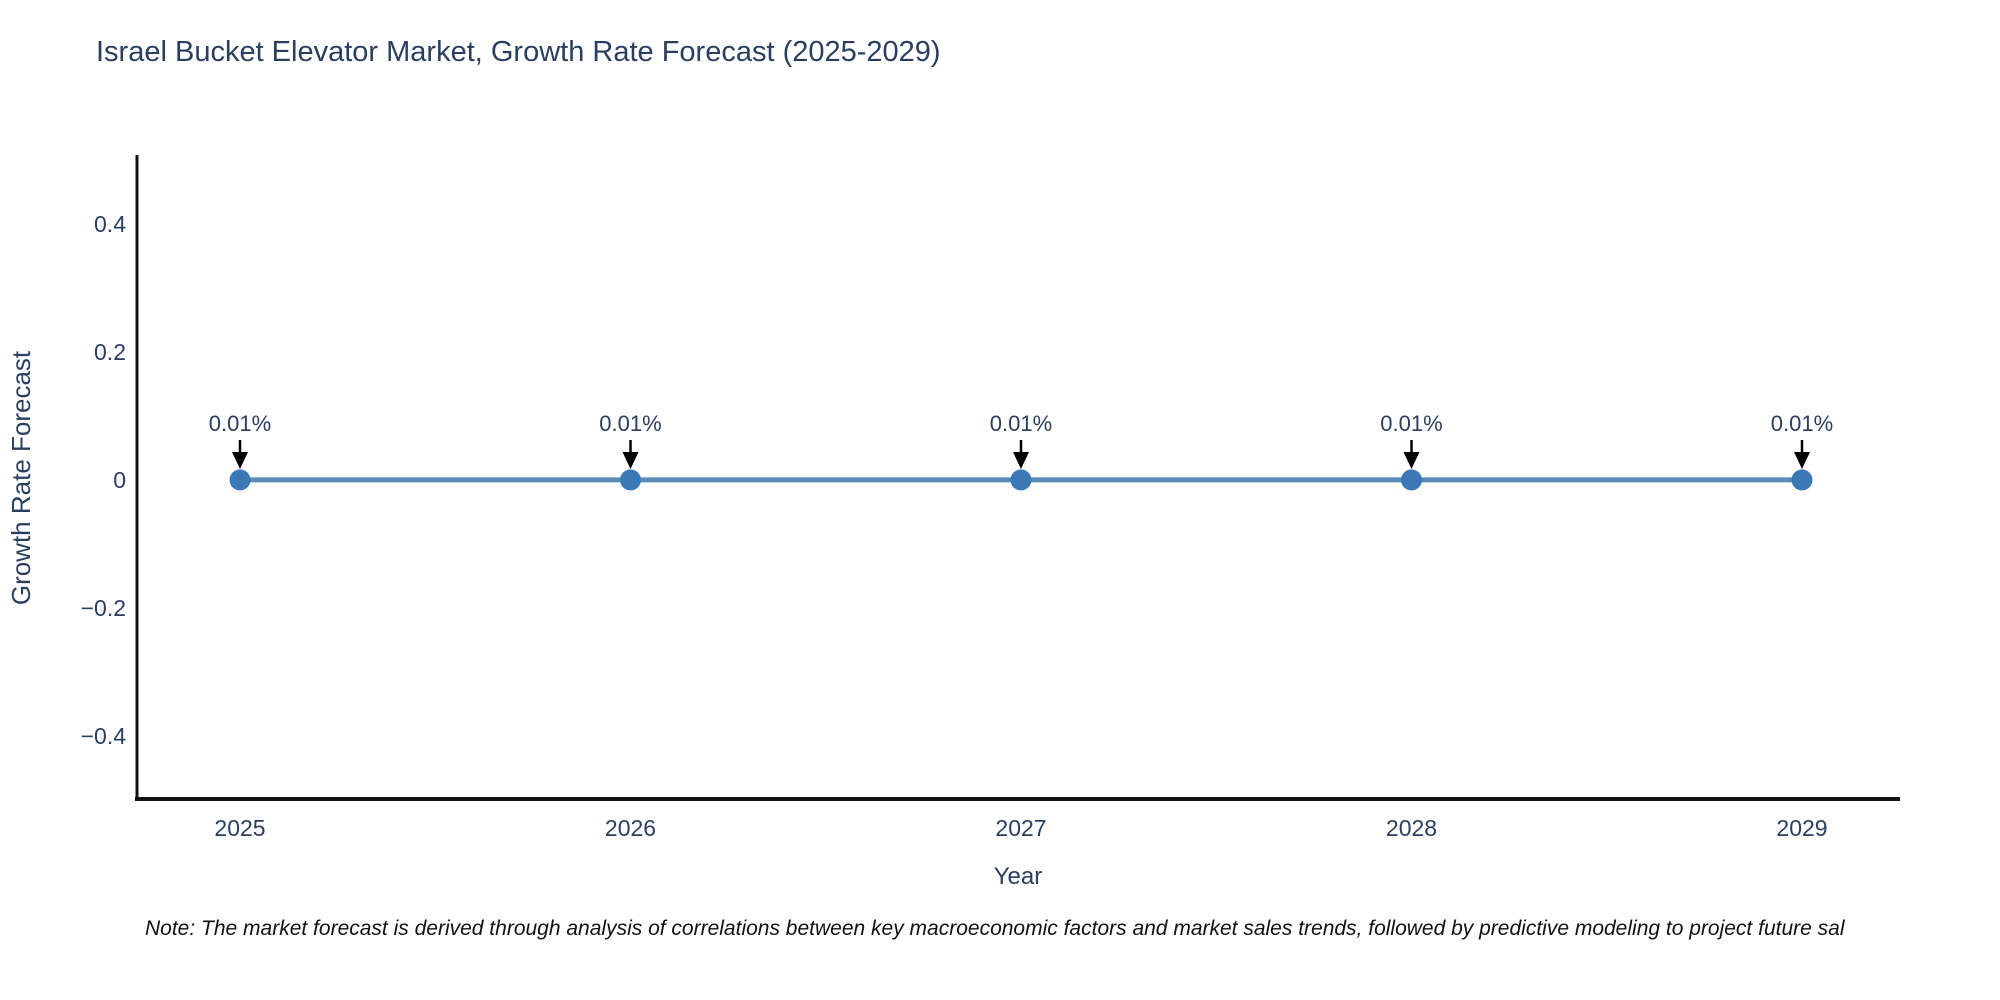 The width and height of the screenshot is (2000, 1000). I want to click on y-tick-label: −0.2, so click(103, 608).